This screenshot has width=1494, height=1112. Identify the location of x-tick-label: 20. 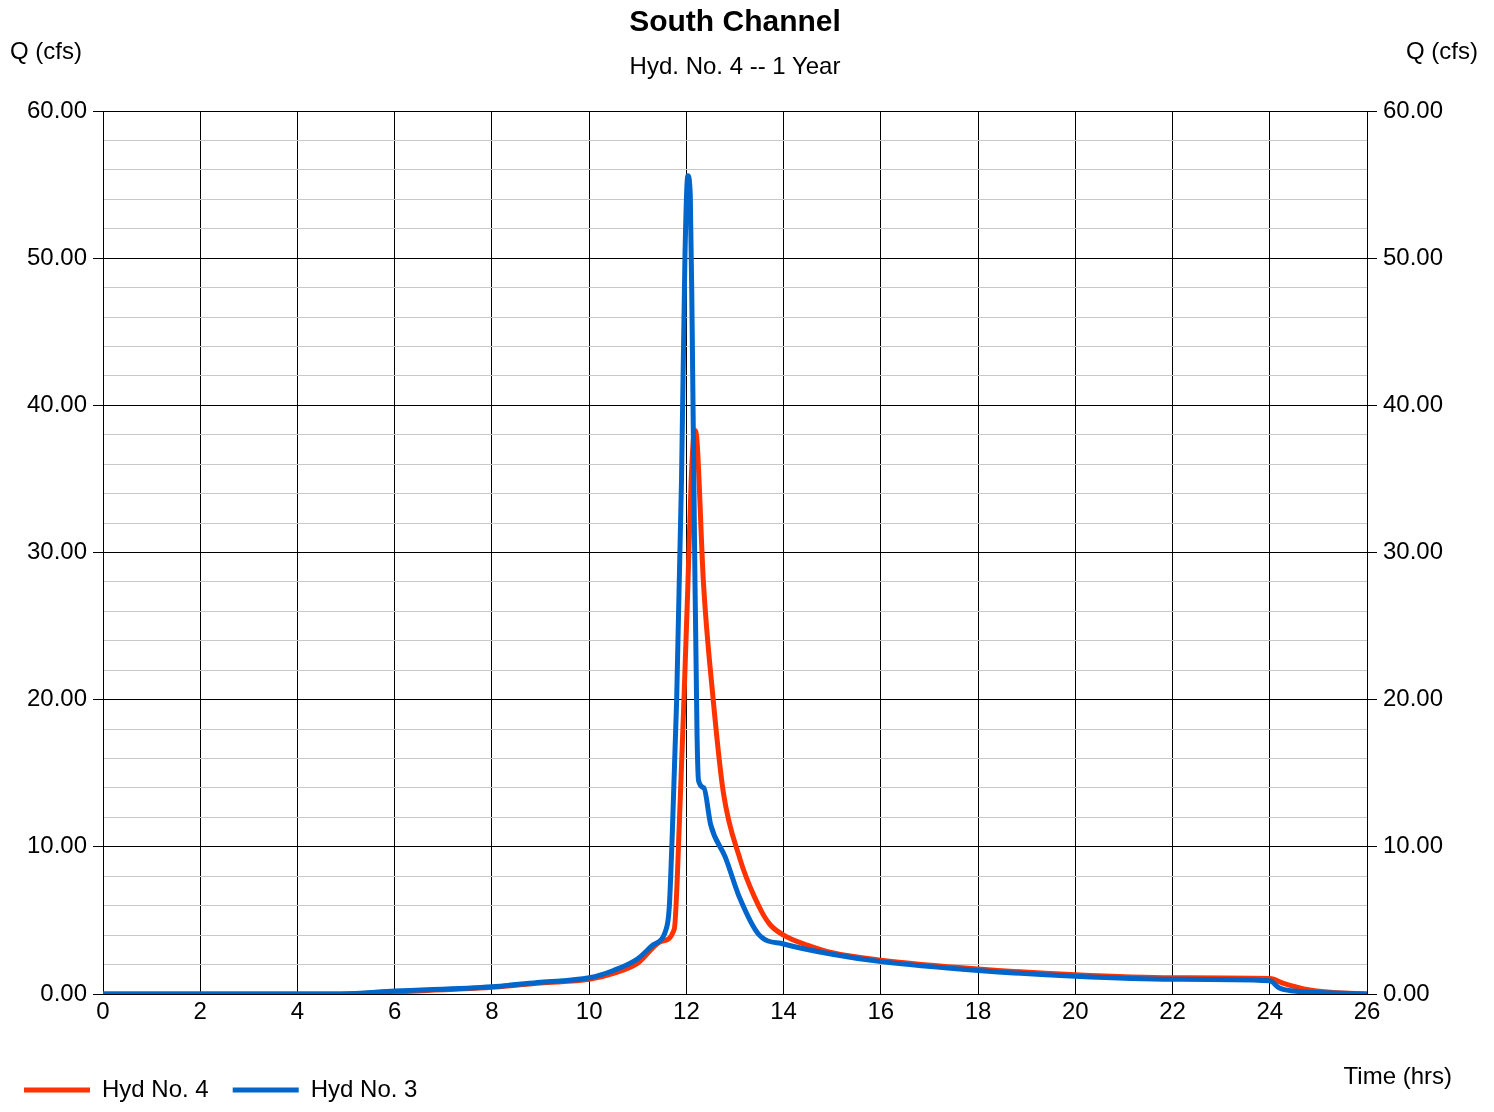
(1075, 1011).